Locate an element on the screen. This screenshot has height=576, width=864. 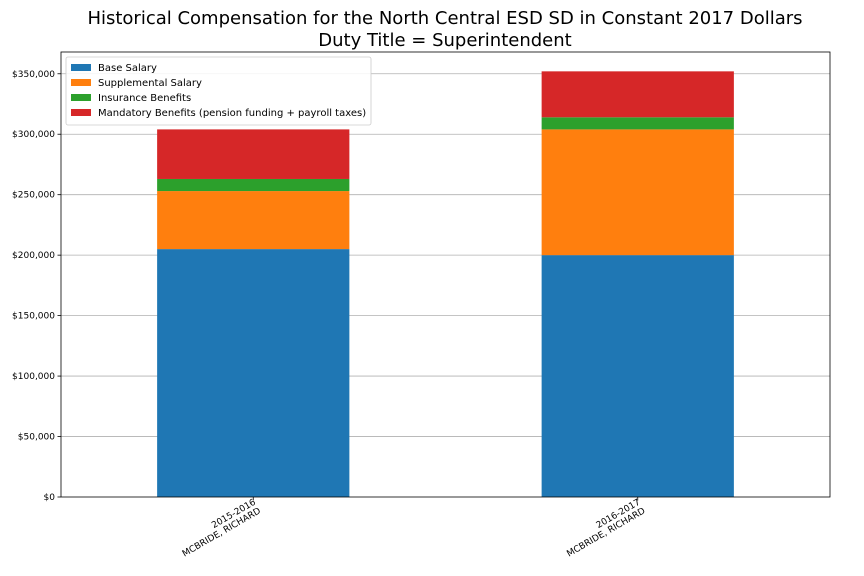
legend-label: Supplemental Salary is located at coordinates (150, 83).